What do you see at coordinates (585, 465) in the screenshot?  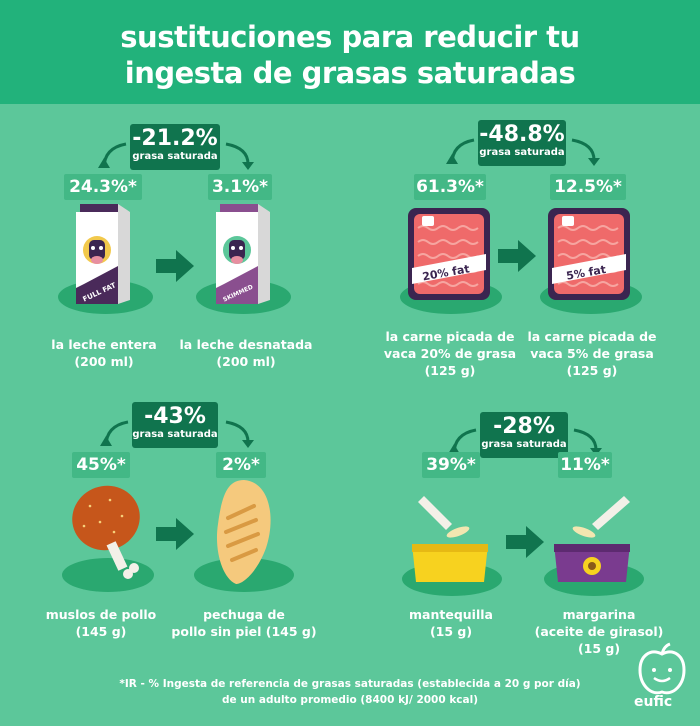 I see `pct-right: 11%*` at bounding box center [585, 465].